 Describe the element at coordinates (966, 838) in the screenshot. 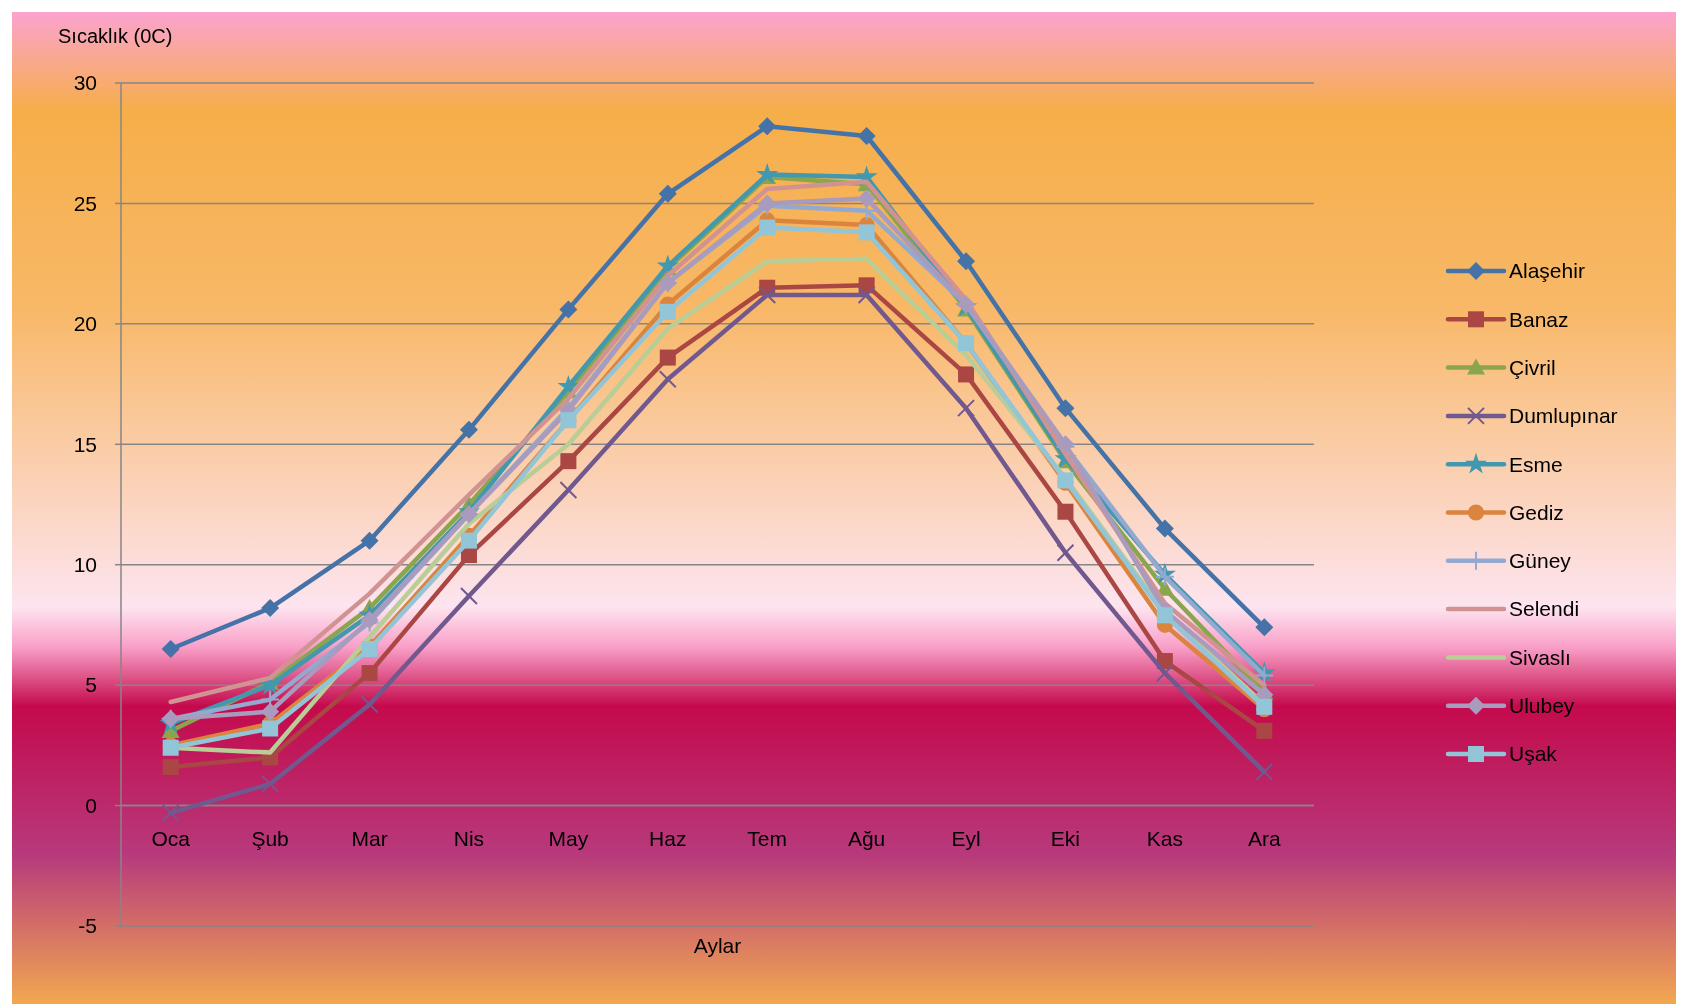

I see `x-tick-label: Eyl` at that location.